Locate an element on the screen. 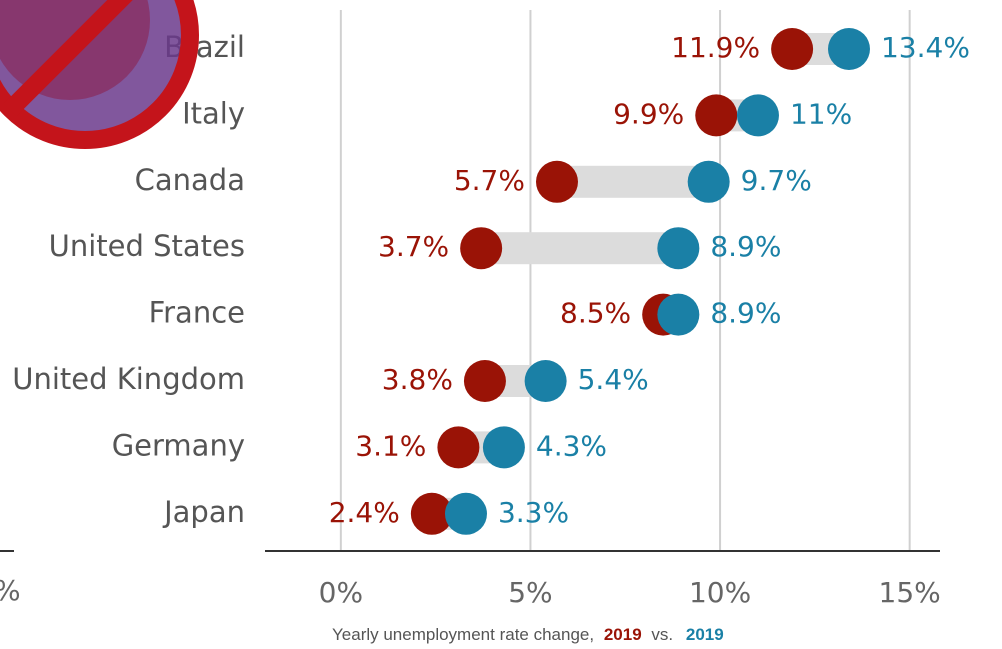  value-label: 9.9% is located at coordinates (648, 113).